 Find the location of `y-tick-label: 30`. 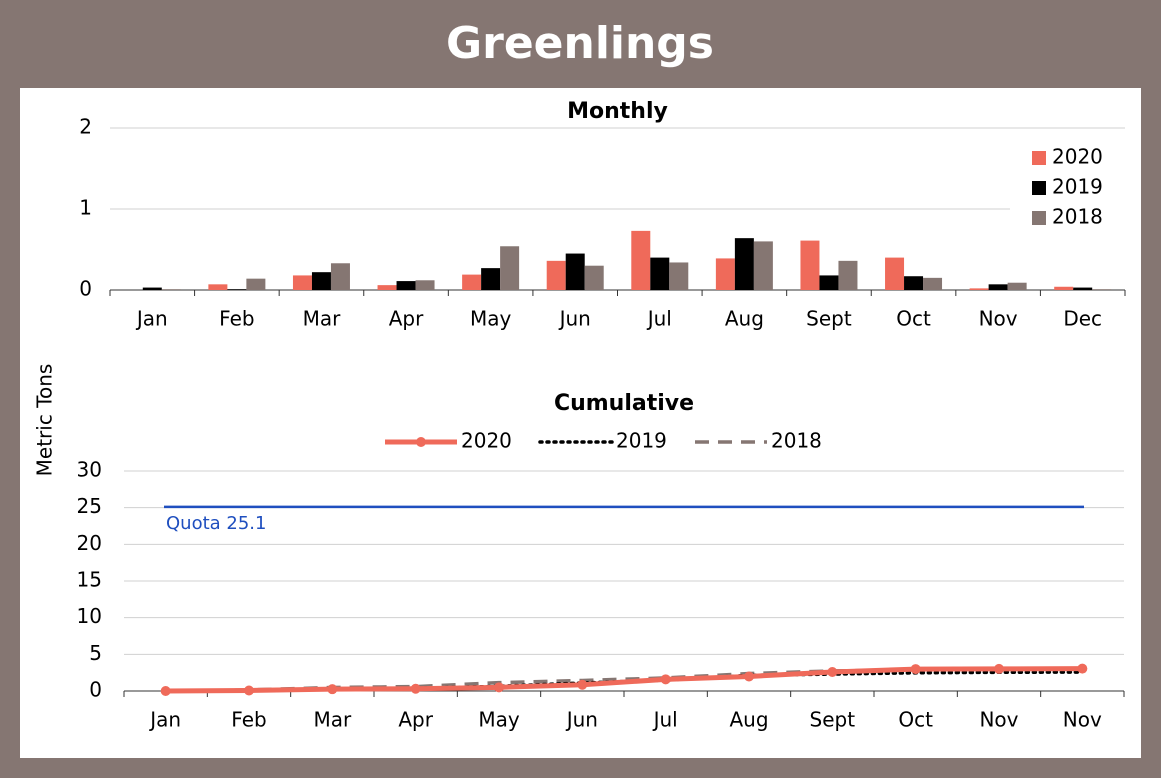

y-tick-label: 30 is located at coordinates (89, 470).